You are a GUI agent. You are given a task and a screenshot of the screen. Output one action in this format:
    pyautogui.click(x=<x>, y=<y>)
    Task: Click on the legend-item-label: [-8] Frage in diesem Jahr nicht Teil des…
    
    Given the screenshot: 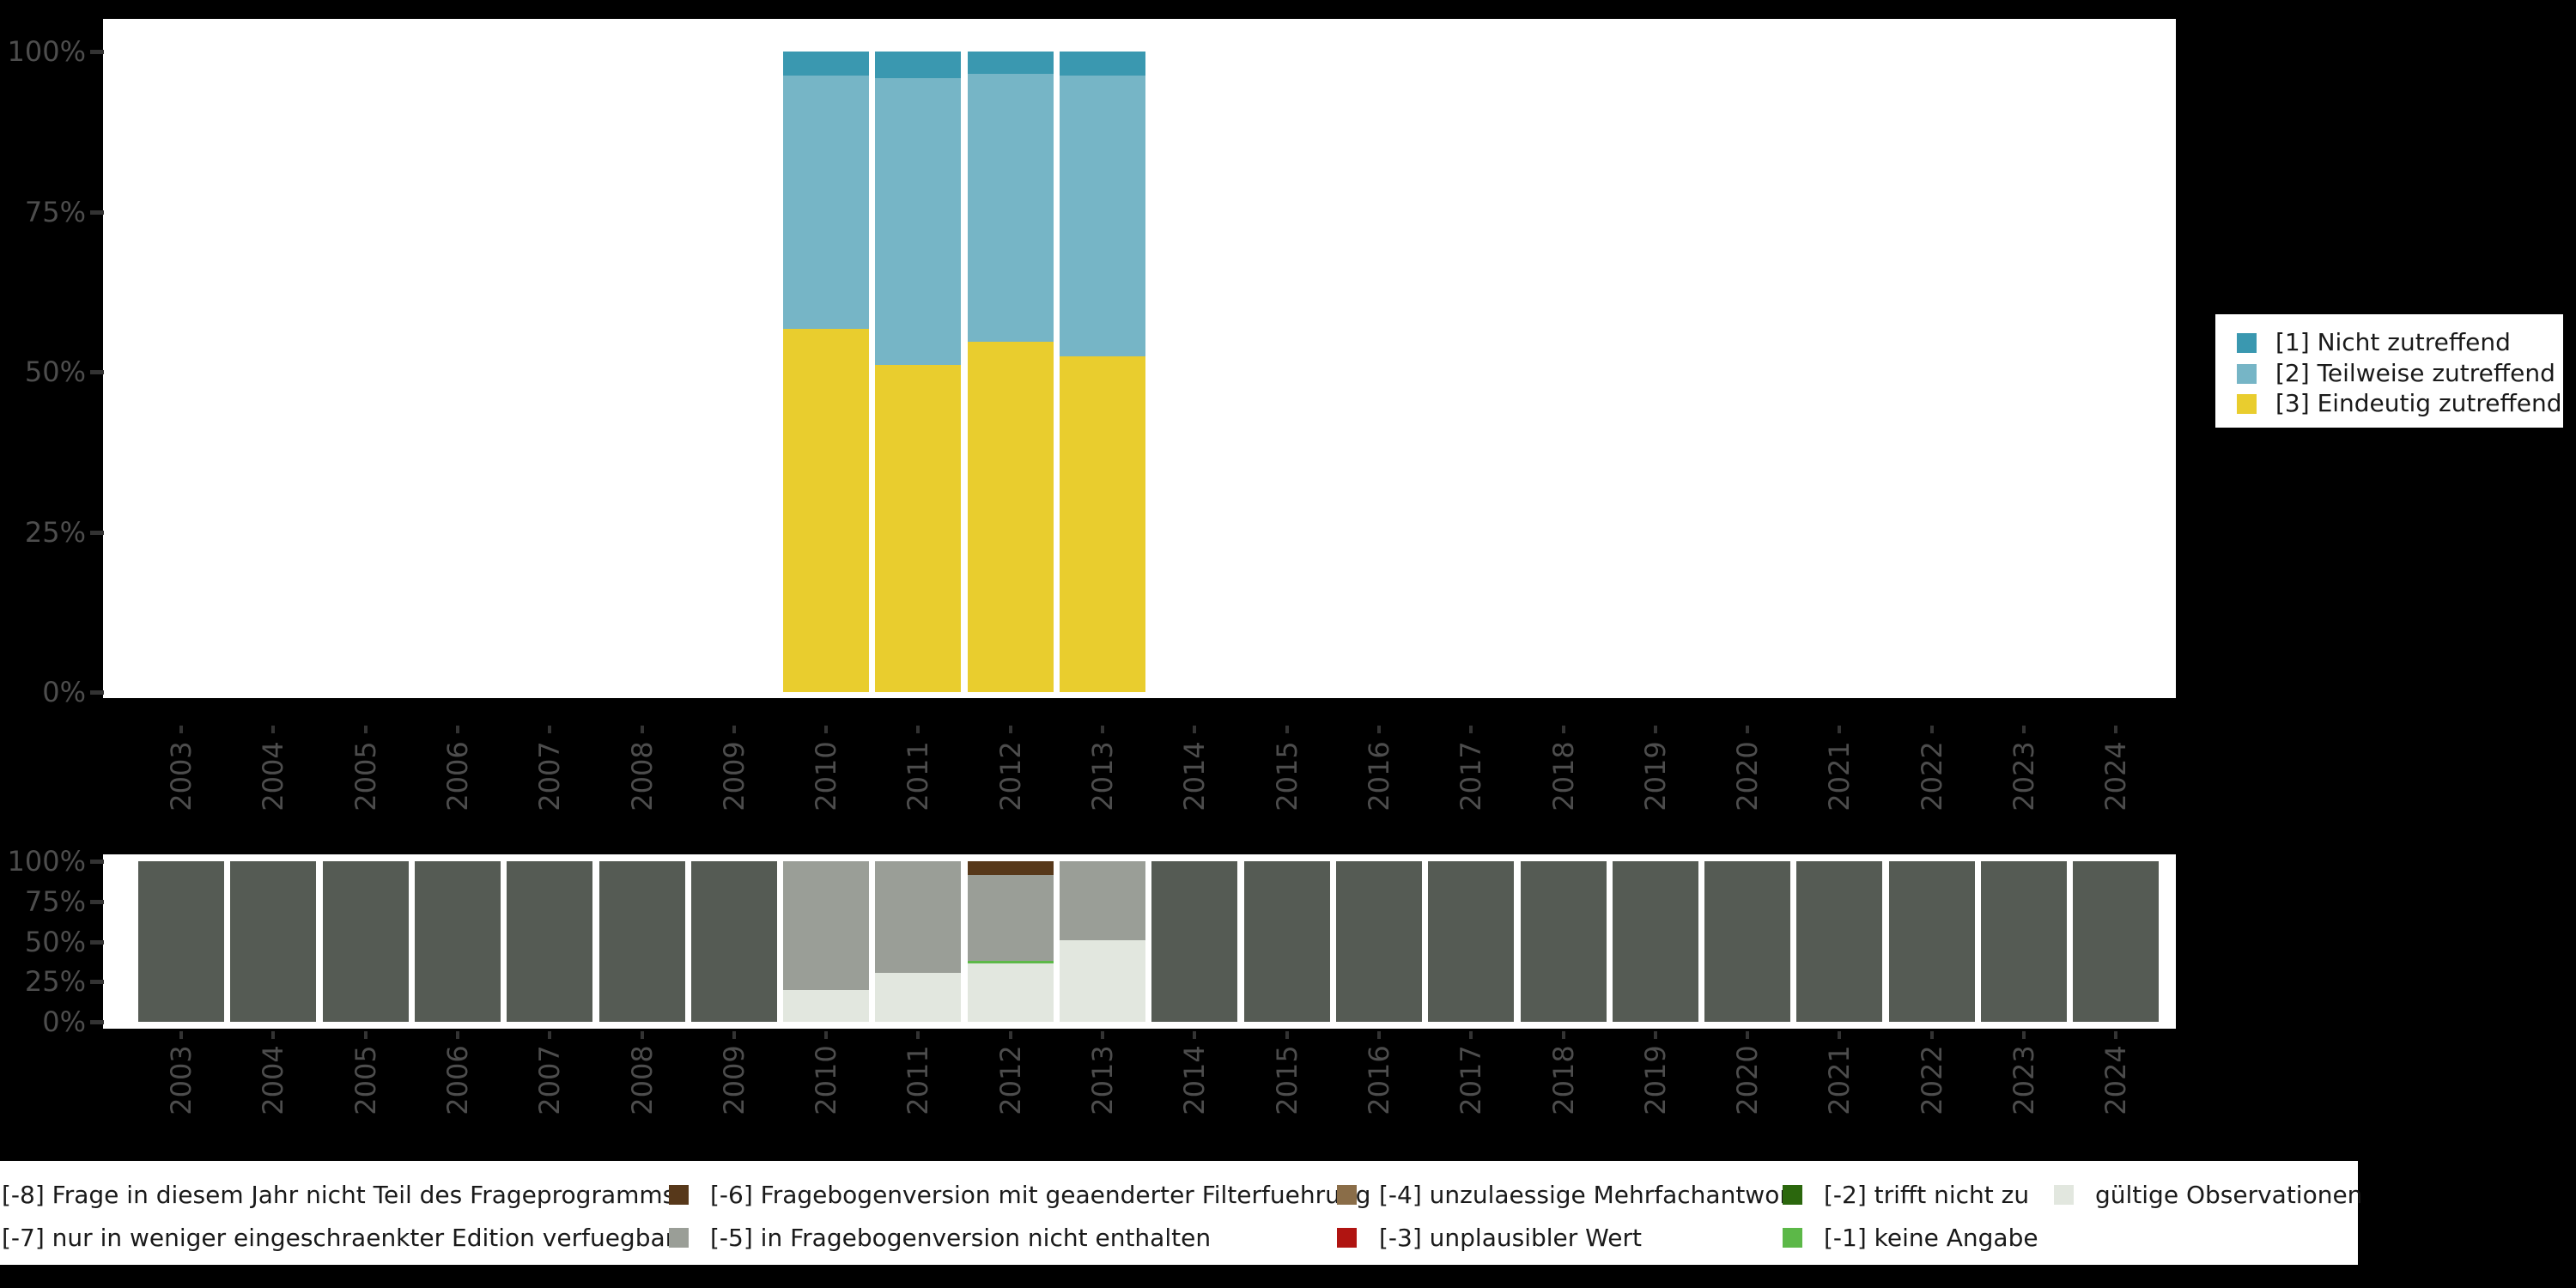 What is the action you would take?
    pyautogui.click(x=339, y=1195)
    